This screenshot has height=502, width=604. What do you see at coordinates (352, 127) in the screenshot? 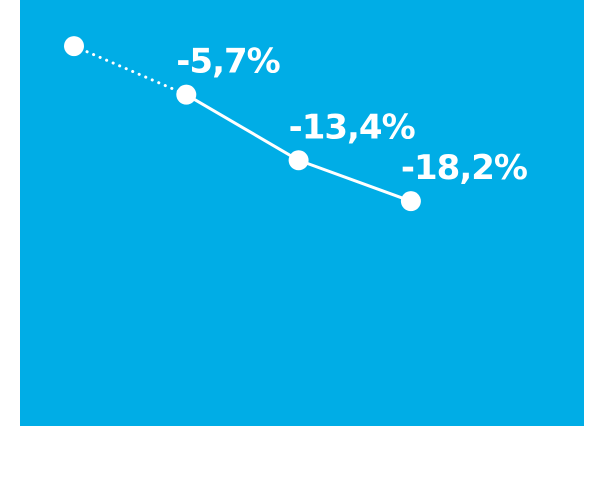
I see `data-label-2: -13,4%` at bounding box center [352, 127].